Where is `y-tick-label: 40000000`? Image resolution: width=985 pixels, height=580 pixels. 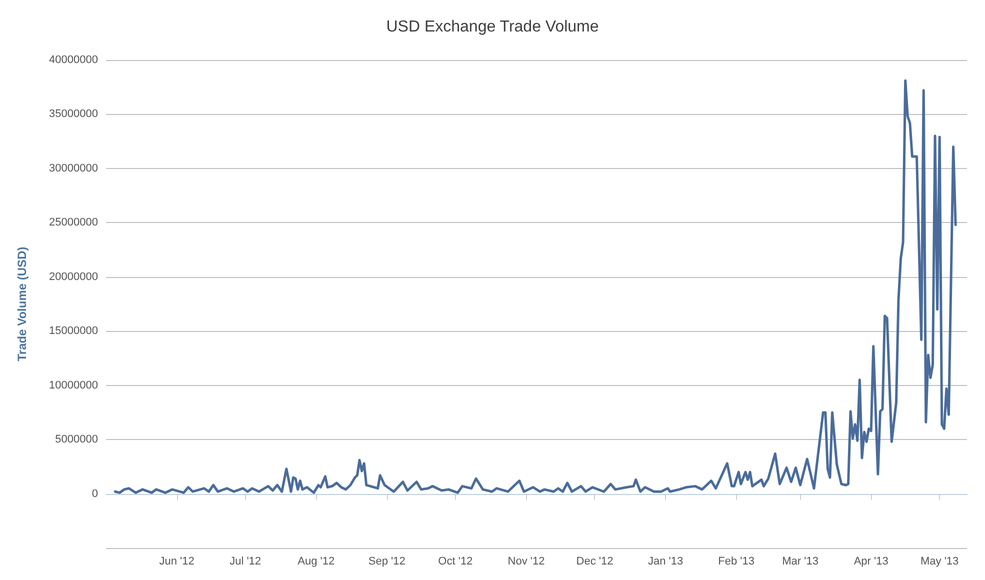 y-tick-label: 40000000 is located at coordinates (73, 60).